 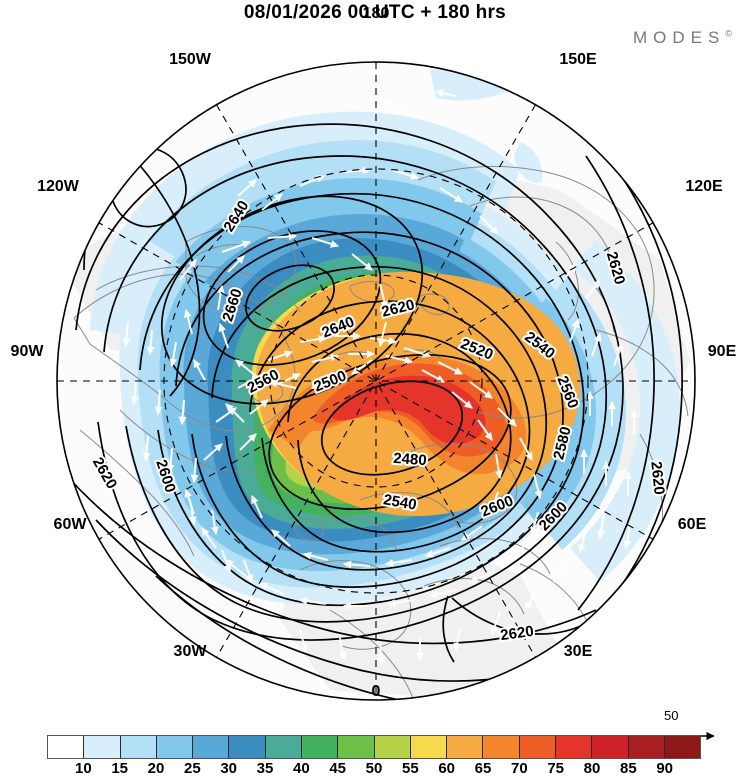 What do you see at coordinates (156, 768) in the screenshot?
I see `colorbar-tick: 20` at bounding box center [156, 768].